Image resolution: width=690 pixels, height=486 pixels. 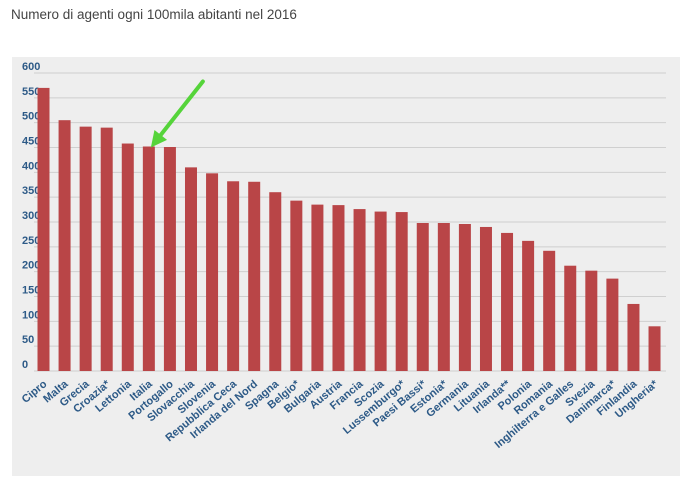 I want to click on bar-danimarca, so click(x=612, y=324).